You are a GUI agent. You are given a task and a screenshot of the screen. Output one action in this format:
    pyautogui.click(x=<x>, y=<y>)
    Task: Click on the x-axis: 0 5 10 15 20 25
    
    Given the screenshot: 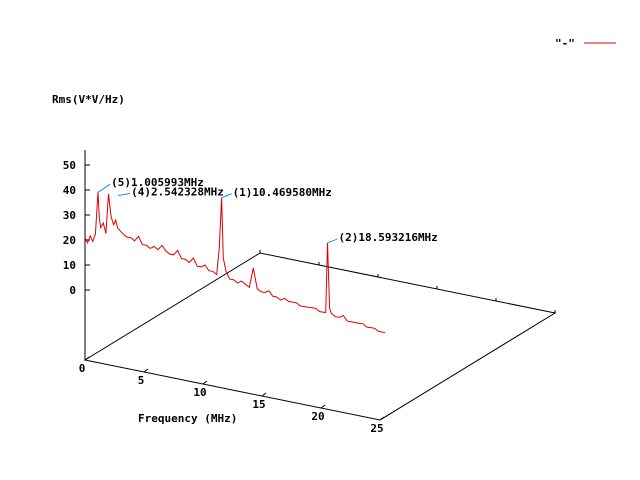 What is the action you would take?
    pyautogui.click(x=232, y=395)
    